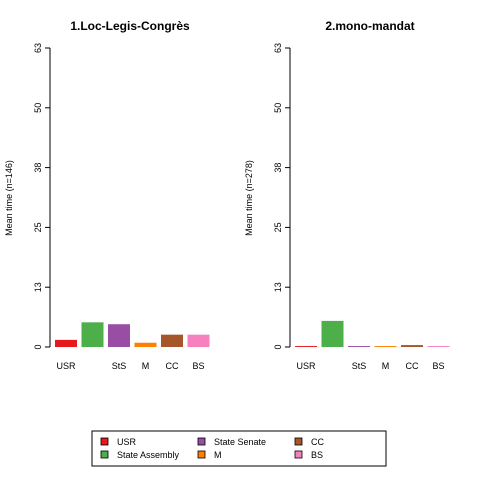 The image size is (480, 480). Describe the element at coordinates (104, 441) in the screenshot. I see `legend-swatch-usr` at that location.